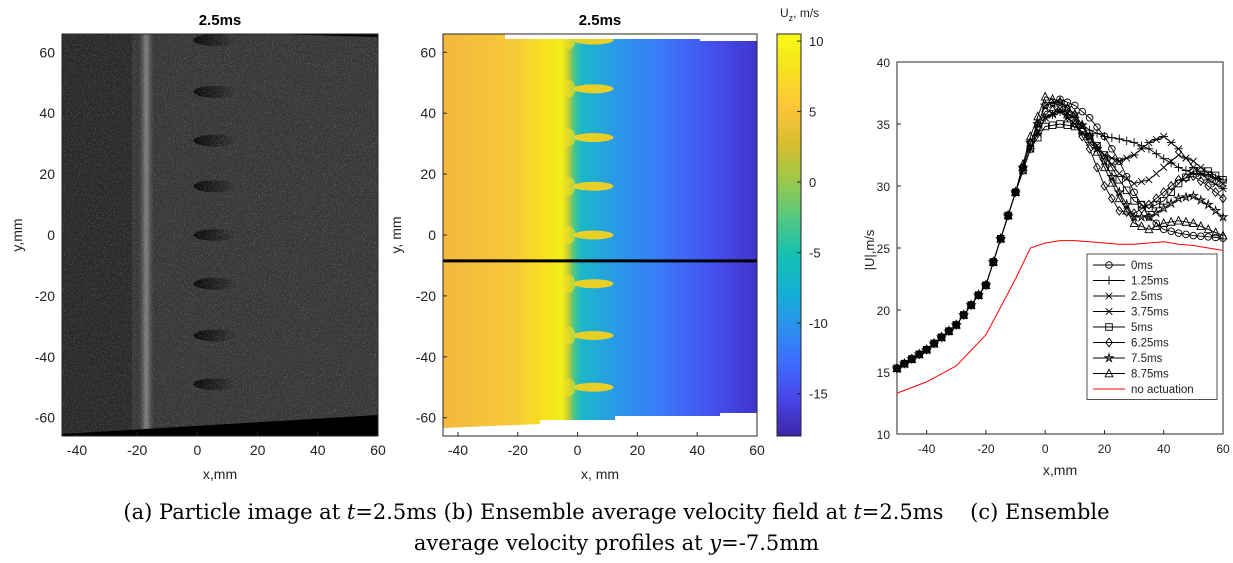 This screenshot has width=1233, height=563. I want to click on caption-b-var: t, so click(857, 512).